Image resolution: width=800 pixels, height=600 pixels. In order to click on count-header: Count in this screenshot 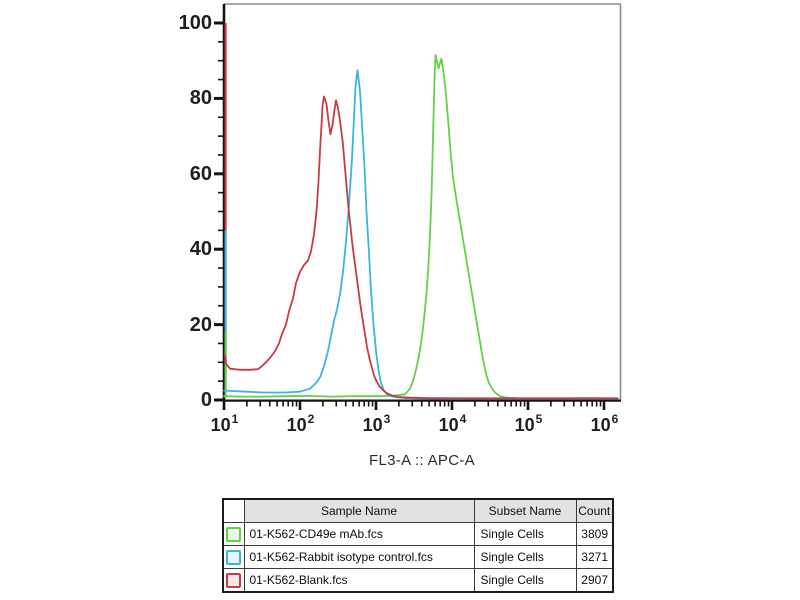, I will do `click(594, 510)`.